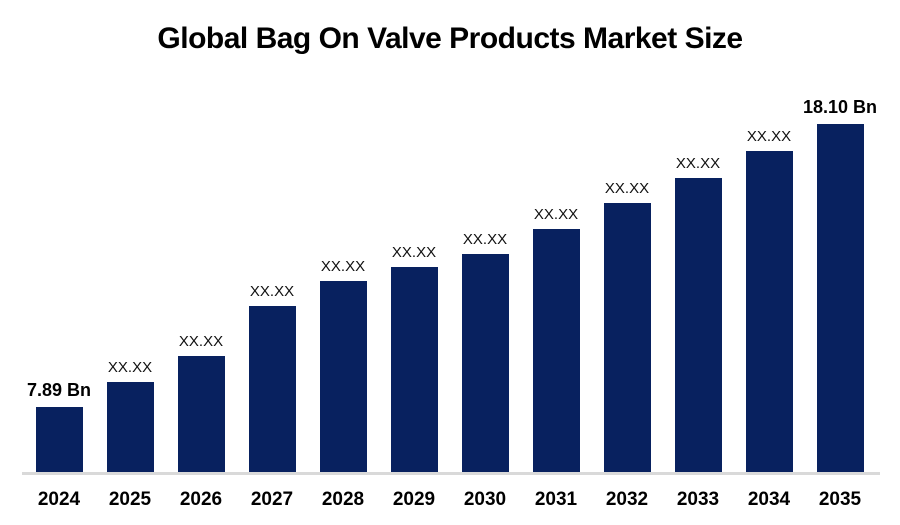  I want to click on value-label-2024: 7.89 Bn, so click(59, 390).